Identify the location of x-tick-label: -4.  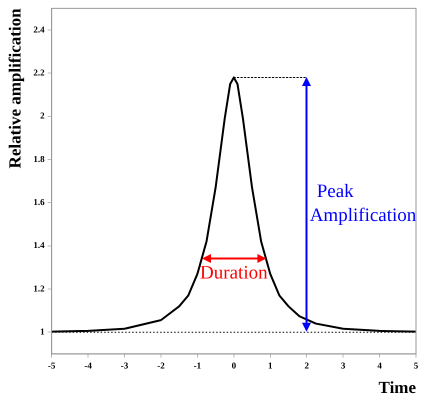
(88, 365).